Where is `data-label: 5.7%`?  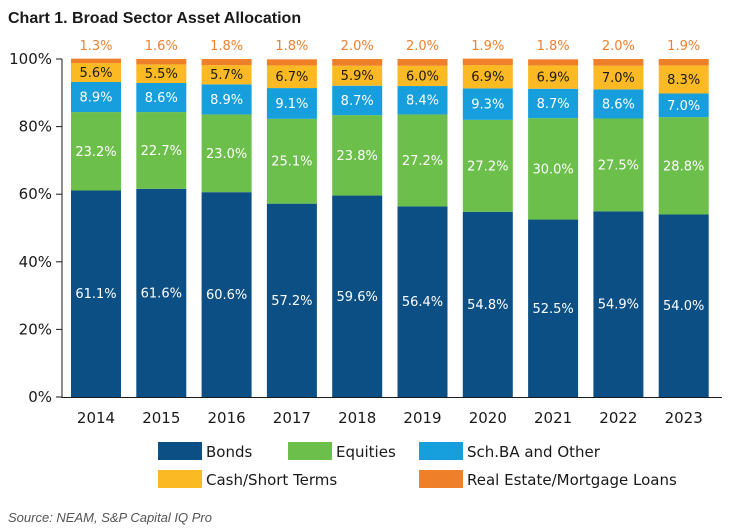
data-label: 5.7% is located at coordinates (226, 75).